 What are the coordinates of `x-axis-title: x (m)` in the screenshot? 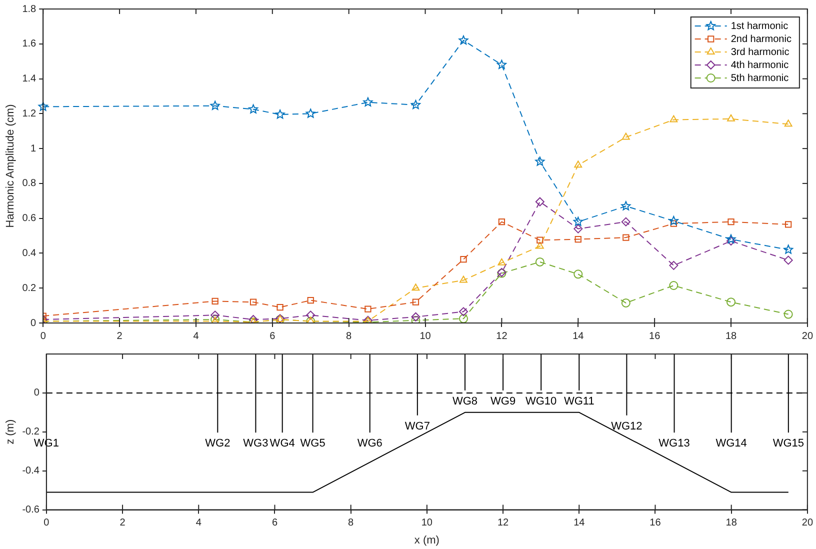 It's located at (427, 540).